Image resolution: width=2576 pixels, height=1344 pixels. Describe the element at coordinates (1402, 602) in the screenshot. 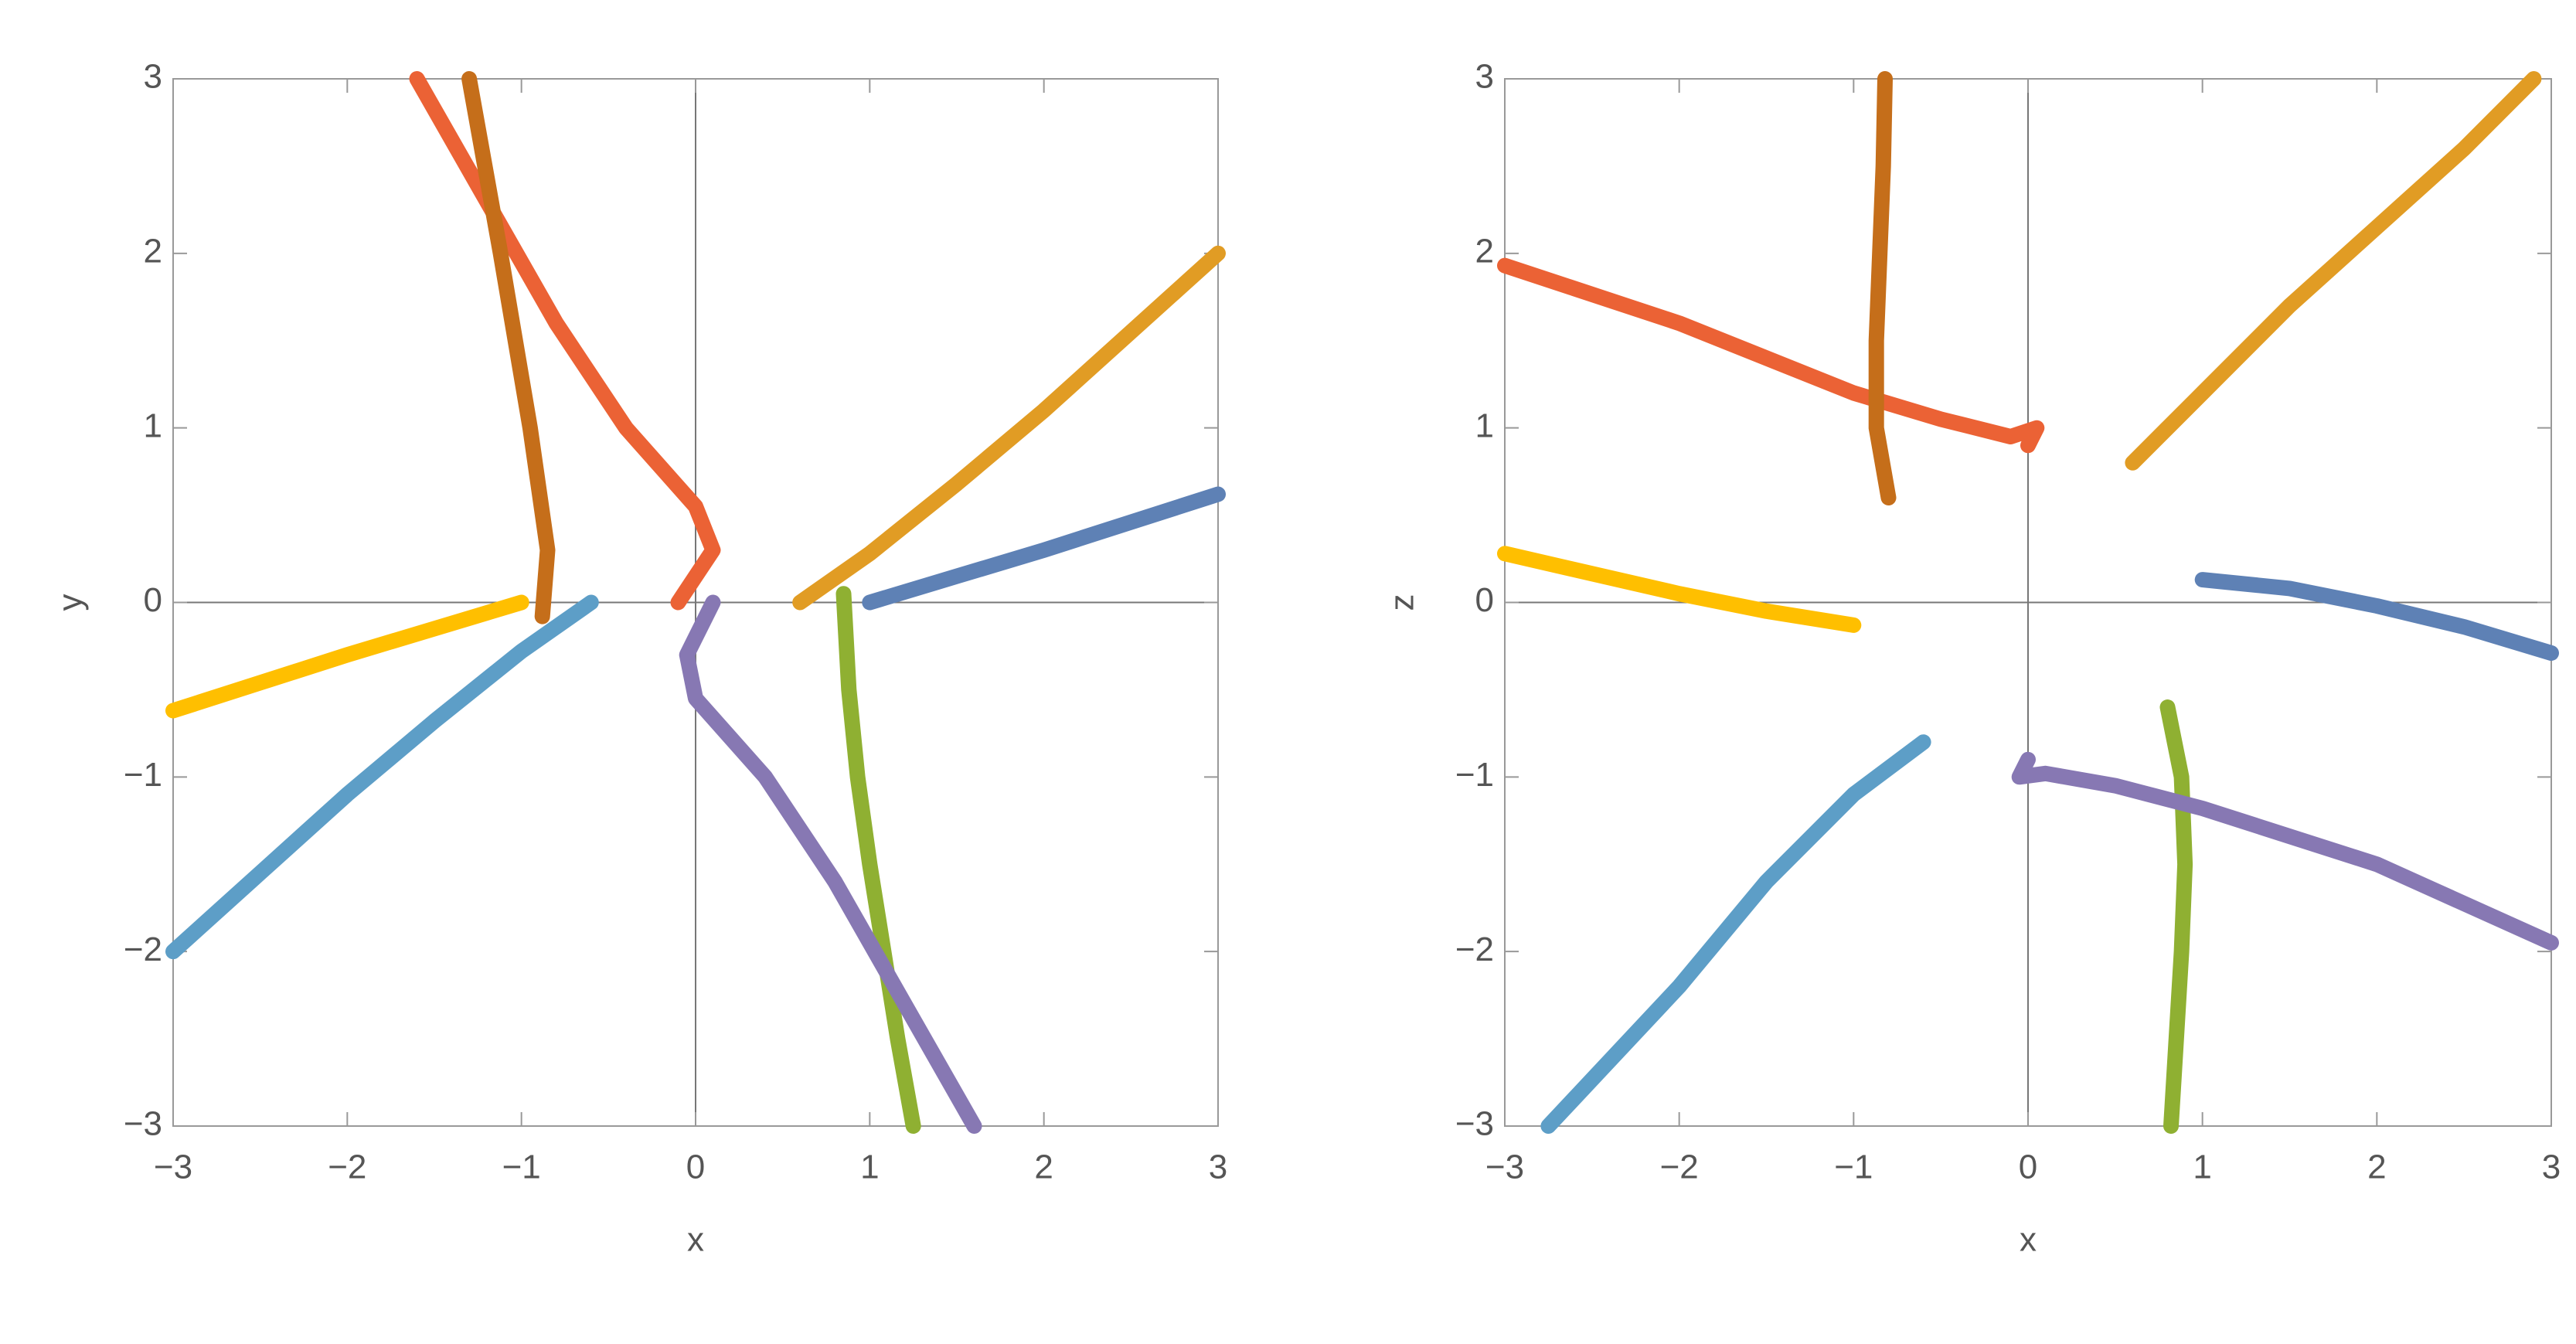

I see `y-axis-label: z` at that location.